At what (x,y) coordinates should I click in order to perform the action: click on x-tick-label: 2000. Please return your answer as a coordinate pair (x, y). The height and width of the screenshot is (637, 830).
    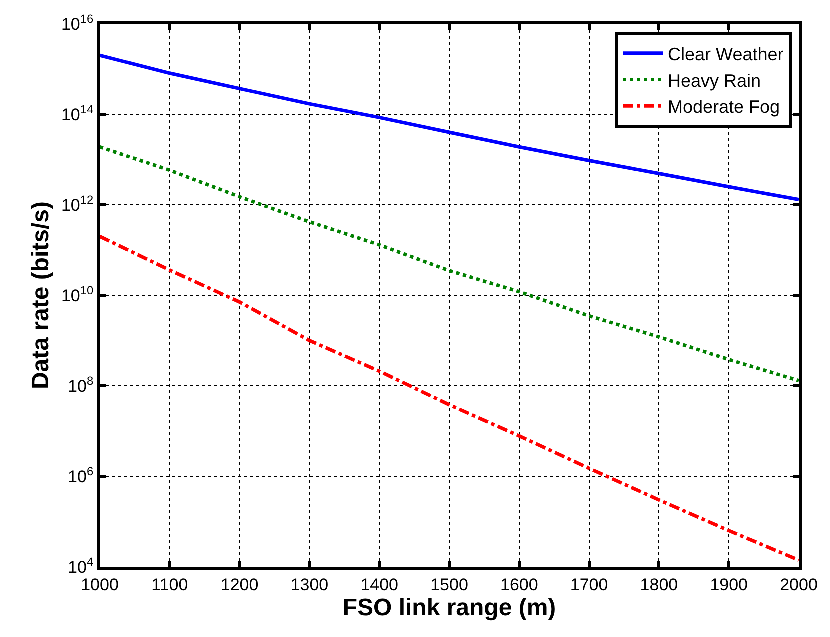
    Looking at the image, I should click on (799, 584).